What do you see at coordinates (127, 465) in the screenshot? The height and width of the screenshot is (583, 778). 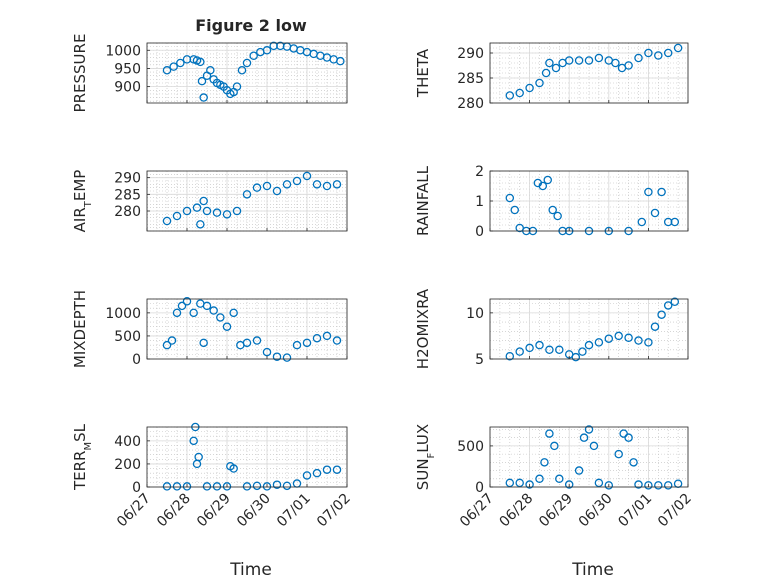 I see `y-tick-label: 200` at bounding box center [127, 465].